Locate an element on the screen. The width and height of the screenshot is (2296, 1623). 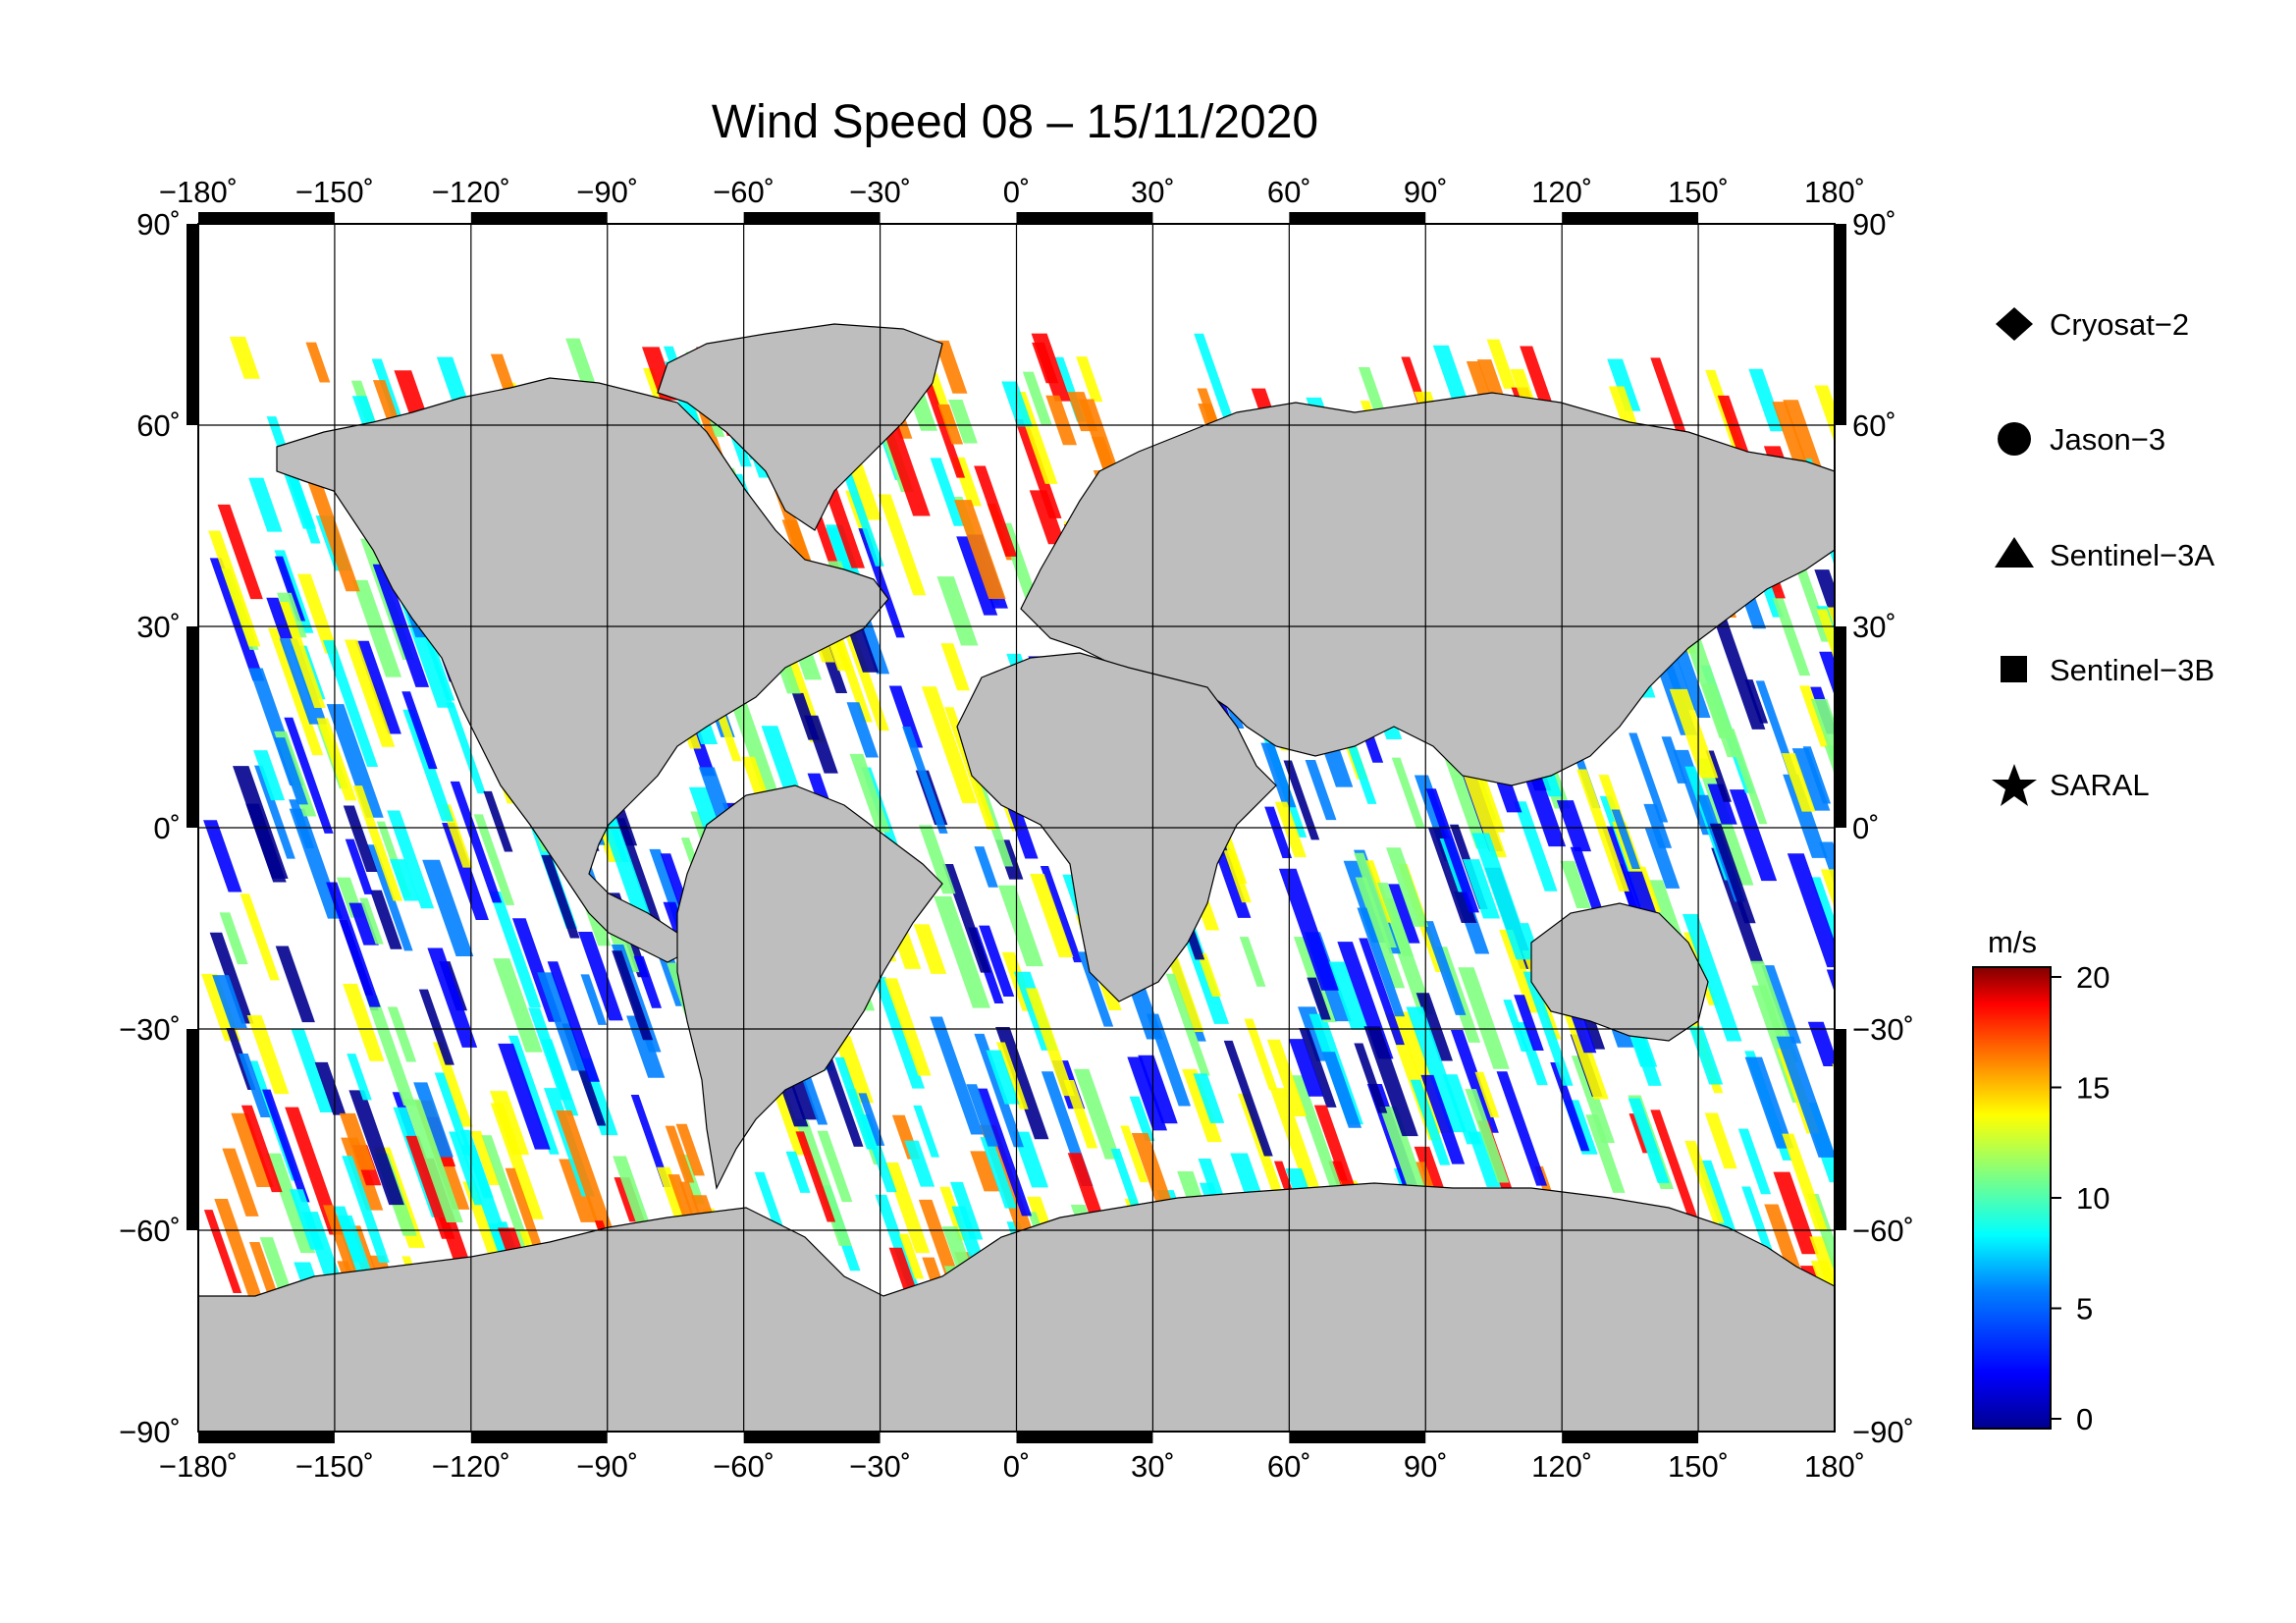
frame-bar-right is located at coordinates (1841, 324).